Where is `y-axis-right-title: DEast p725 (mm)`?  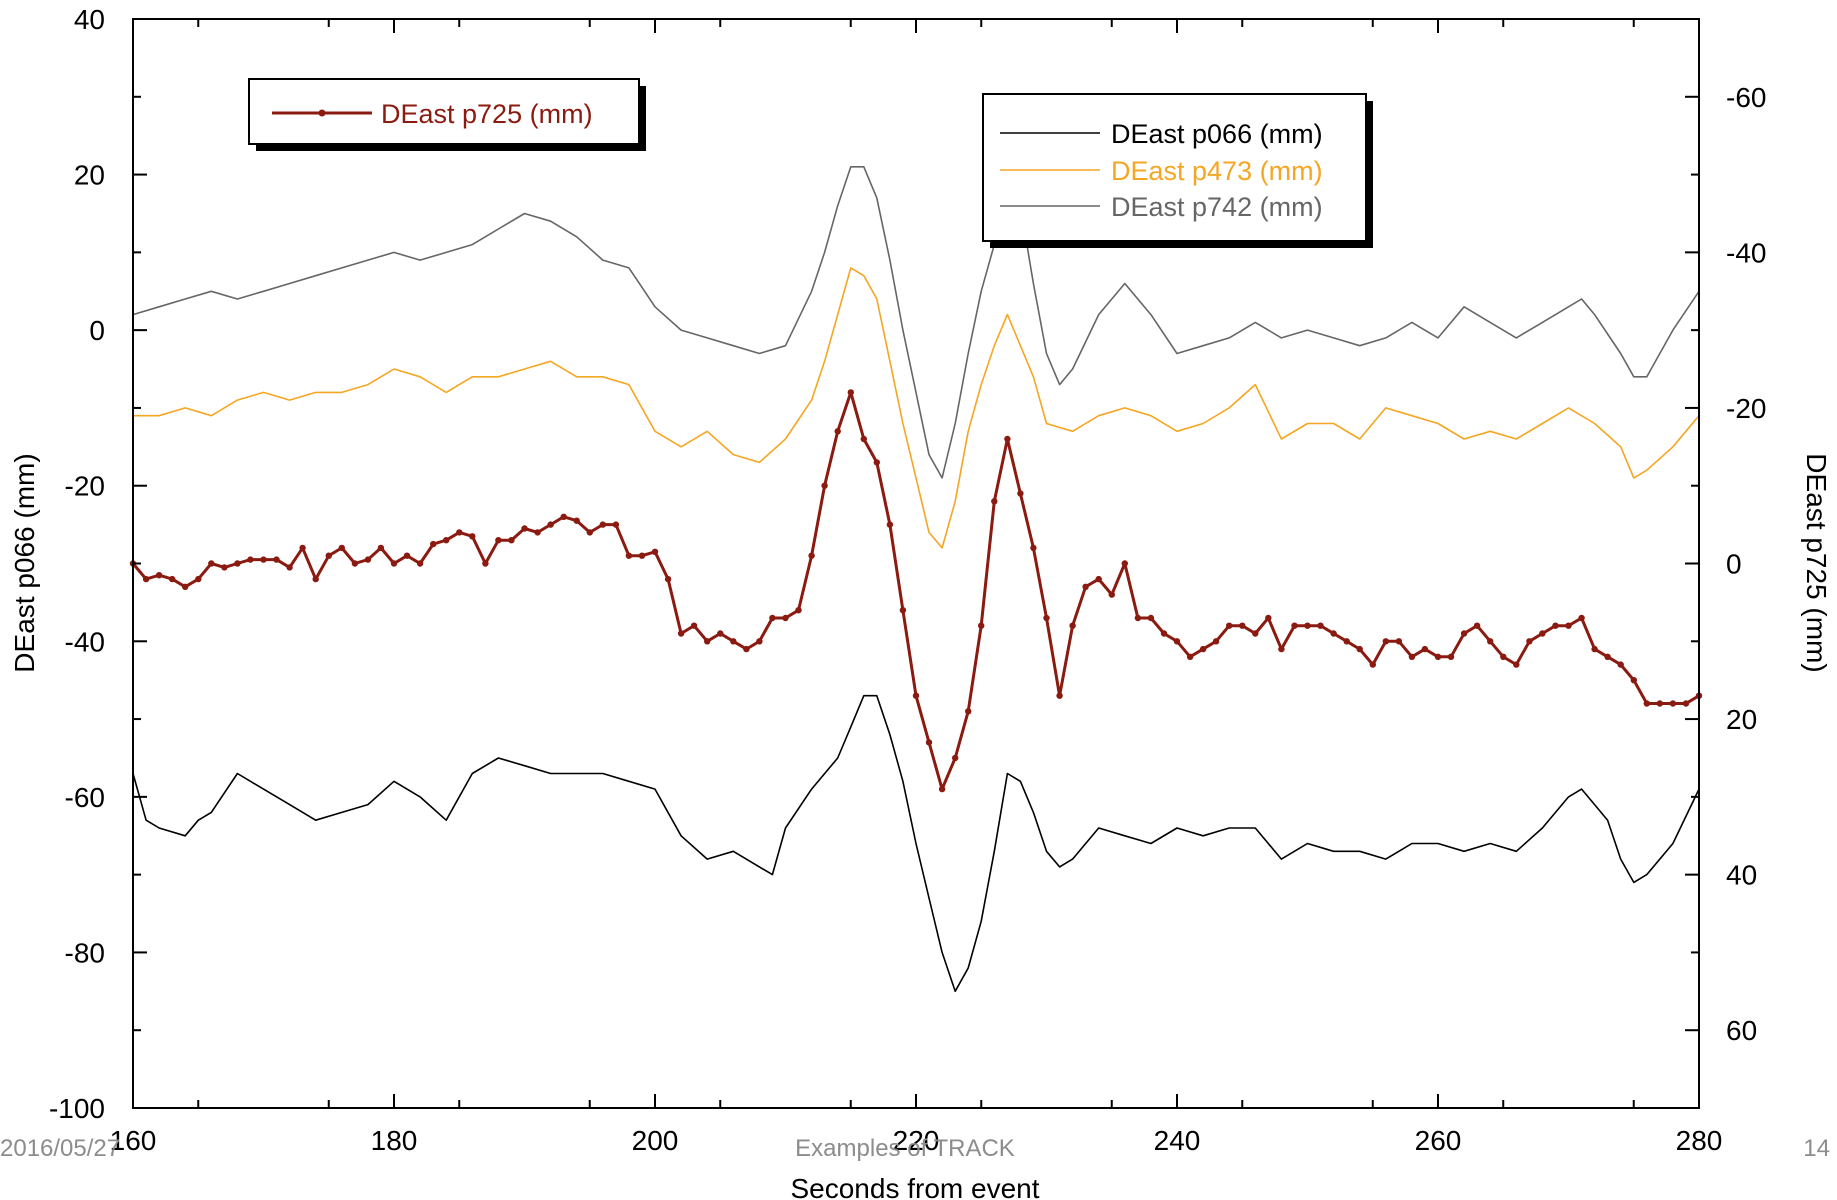 y-axis-right-title: DEast p725 (mm) is located at coordinates (1816, 562).